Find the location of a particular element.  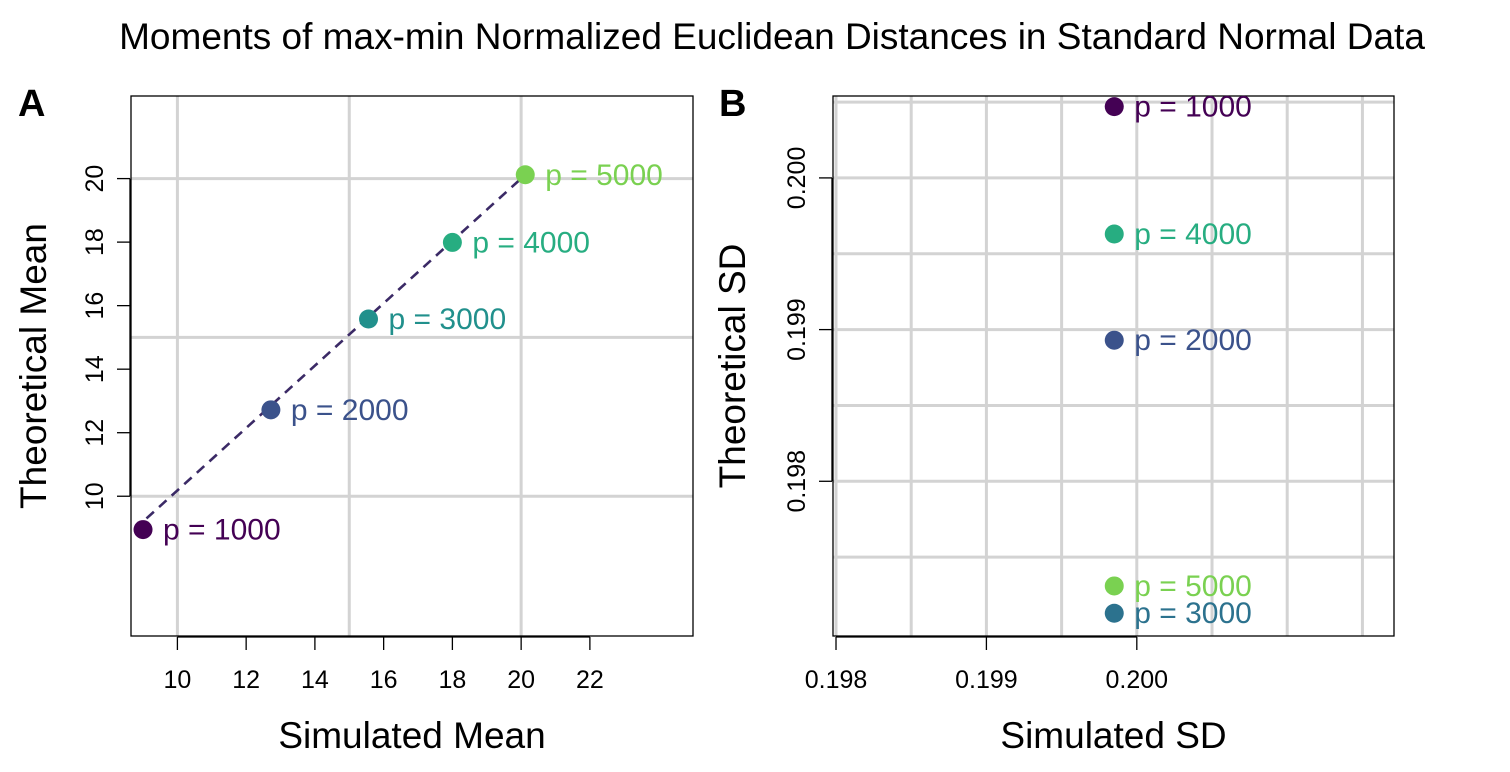

y-tick-label: 0.200 is located at coordinates (797, 178).